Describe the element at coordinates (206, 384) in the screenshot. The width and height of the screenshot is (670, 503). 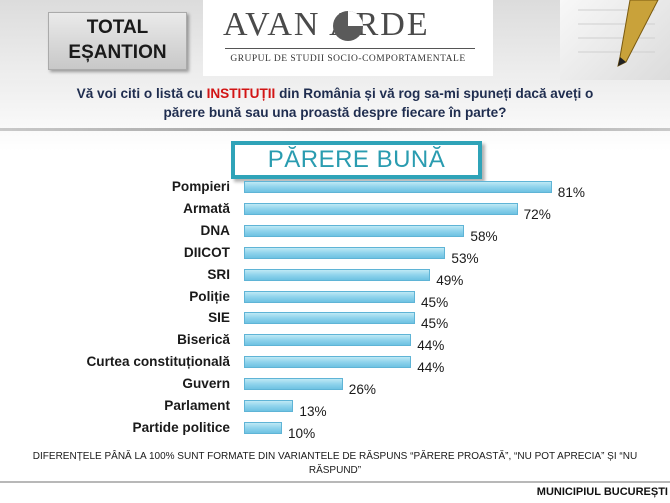
I see `category-label: Guvern` at that location.